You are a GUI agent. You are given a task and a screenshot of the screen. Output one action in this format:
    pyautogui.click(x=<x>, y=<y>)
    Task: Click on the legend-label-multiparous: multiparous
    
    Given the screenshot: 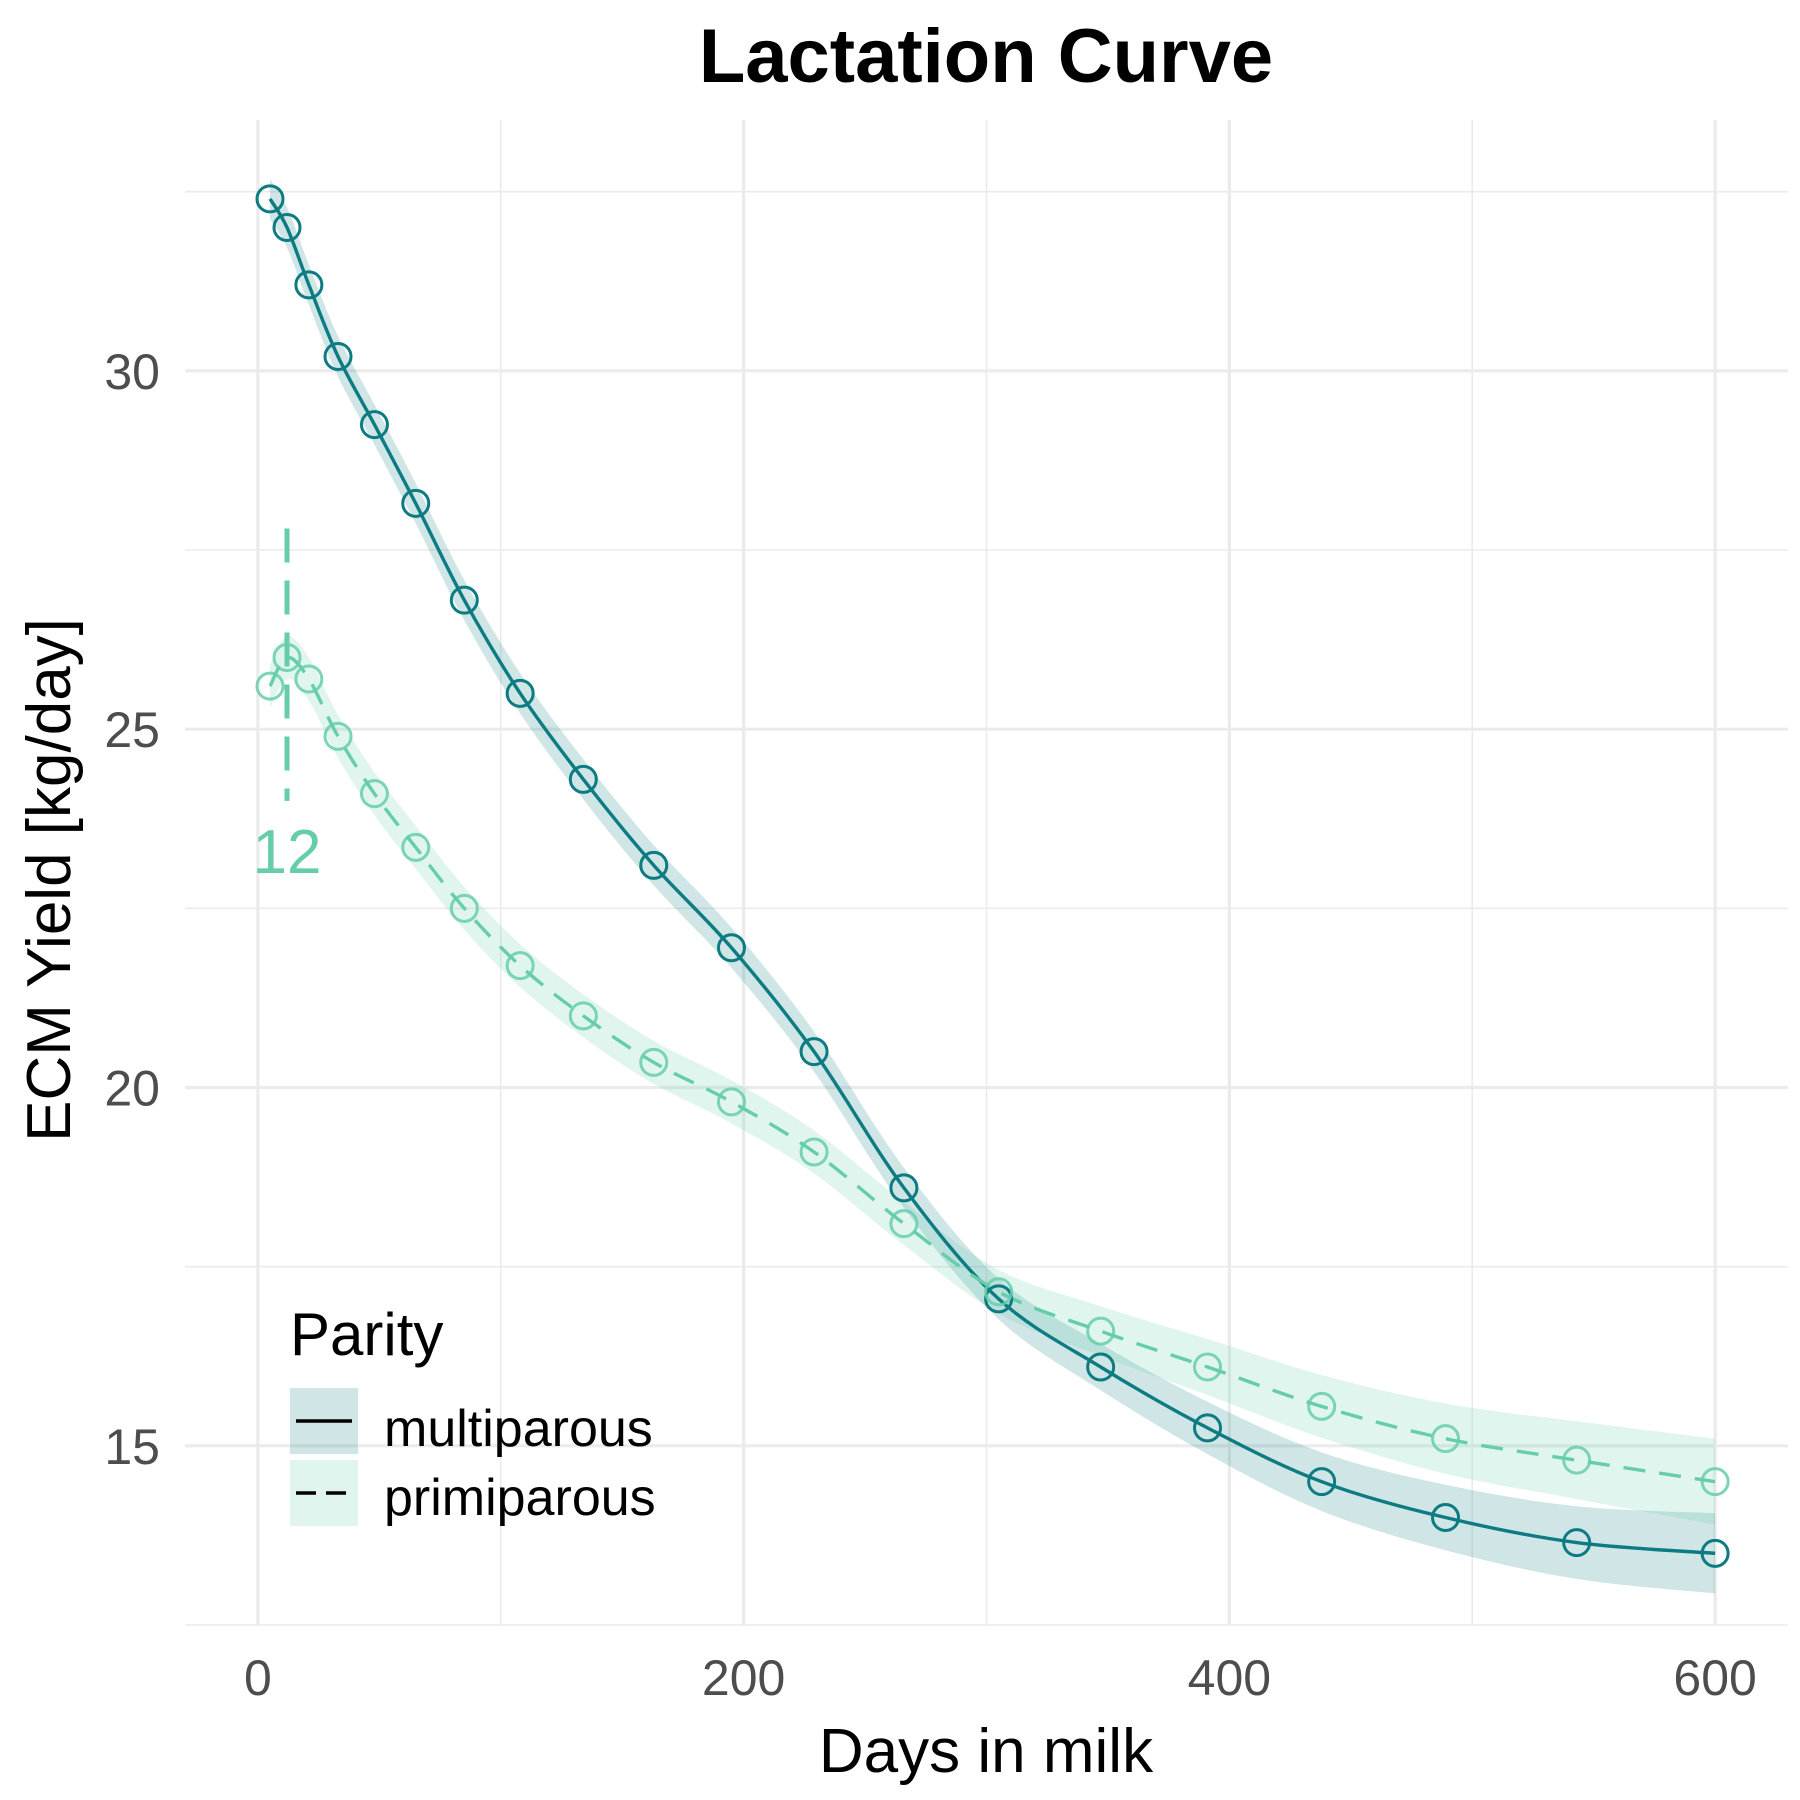 What is the action you would take?
    pyautogui.click(x=518, y=1429)
    